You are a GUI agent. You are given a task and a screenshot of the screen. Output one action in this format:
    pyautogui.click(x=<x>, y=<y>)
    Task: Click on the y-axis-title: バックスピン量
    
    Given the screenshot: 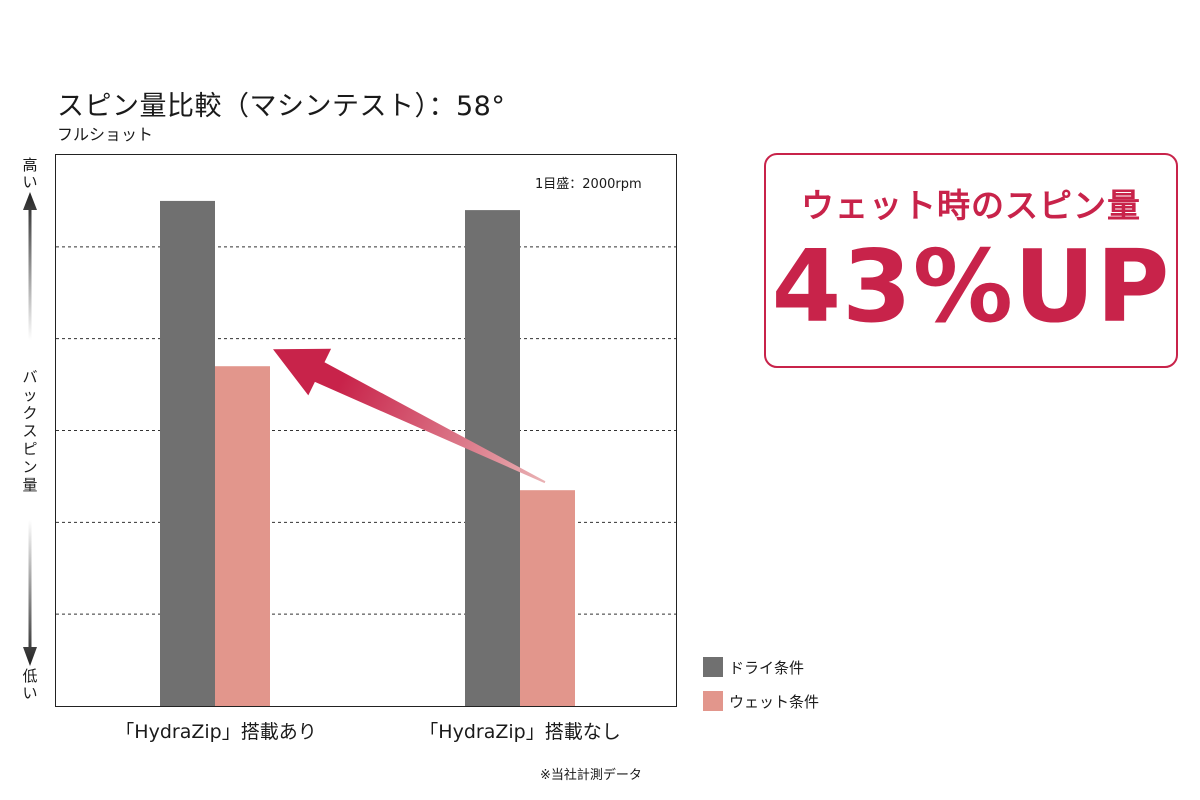 What is the action you would take?
    pyautogui.click(x=30, y=431)
    